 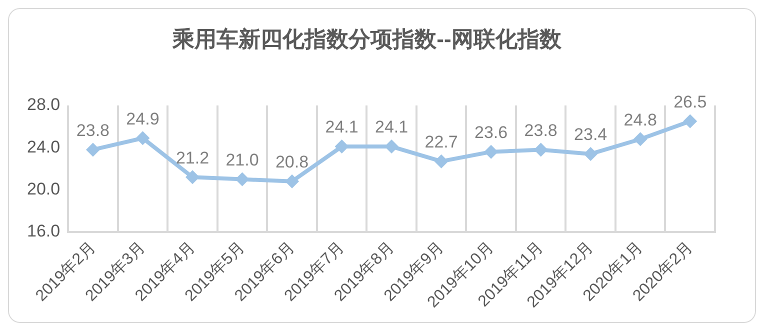 What do you see at coordinates (640, 120) in the screenshot?
I see `data-label: 24.8` at bounding box center [640, 120].